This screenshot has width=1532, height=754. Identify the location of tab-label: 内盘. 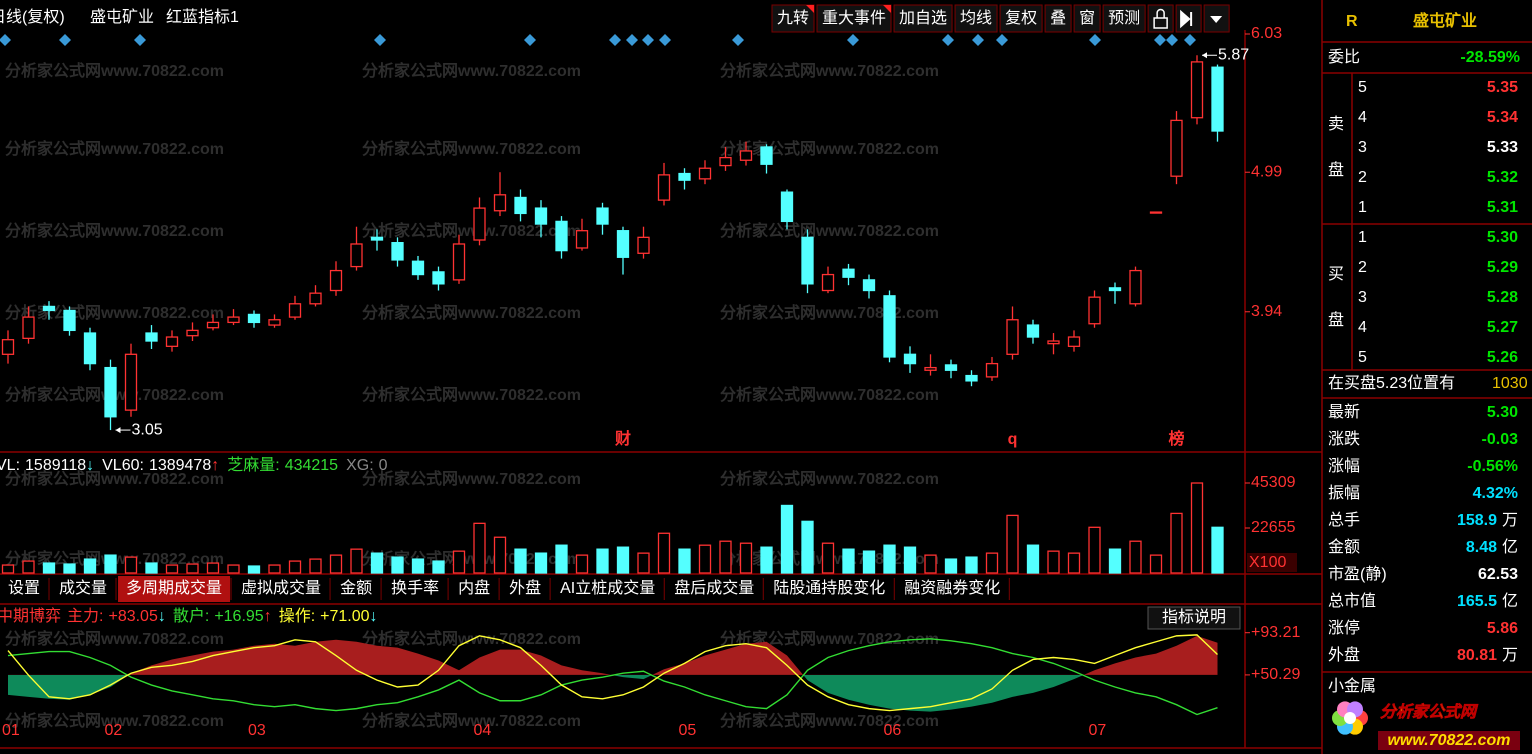
(474, 587).